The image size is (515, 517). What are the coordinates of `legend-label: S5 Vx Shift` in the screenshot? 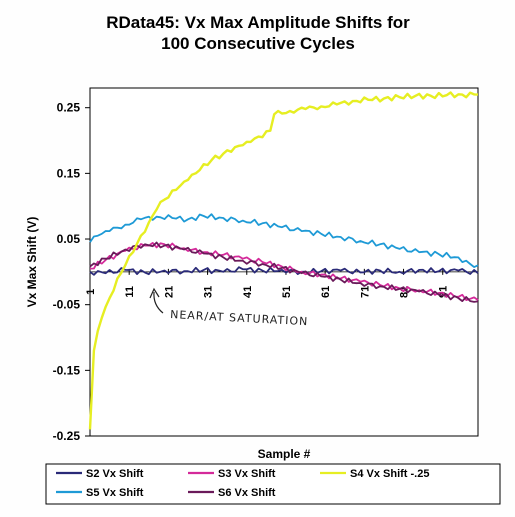 It's located at (115, 493).